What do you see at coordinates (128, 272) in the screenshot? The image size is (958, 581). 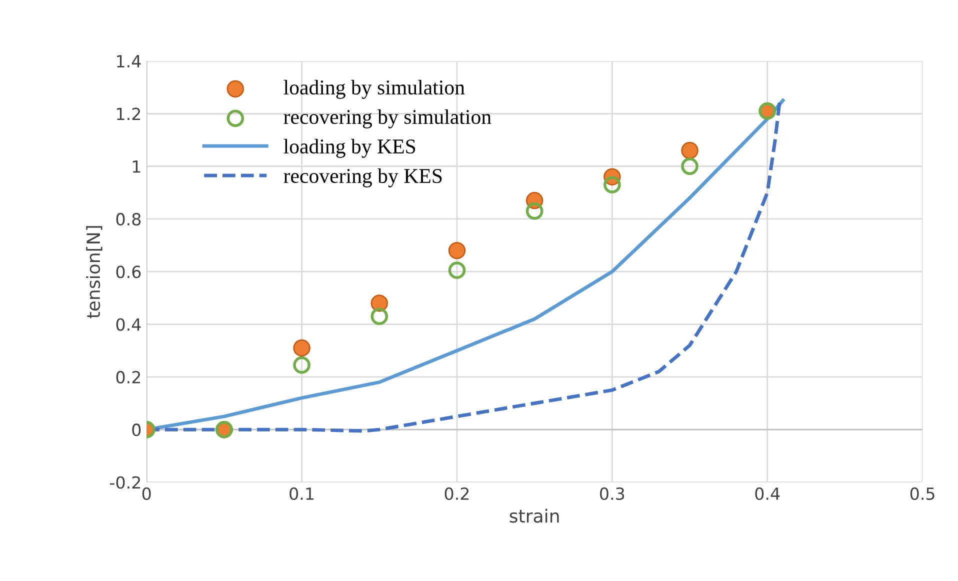 I see `y-tick-label: 0.6` at bounding box center [128, 272].